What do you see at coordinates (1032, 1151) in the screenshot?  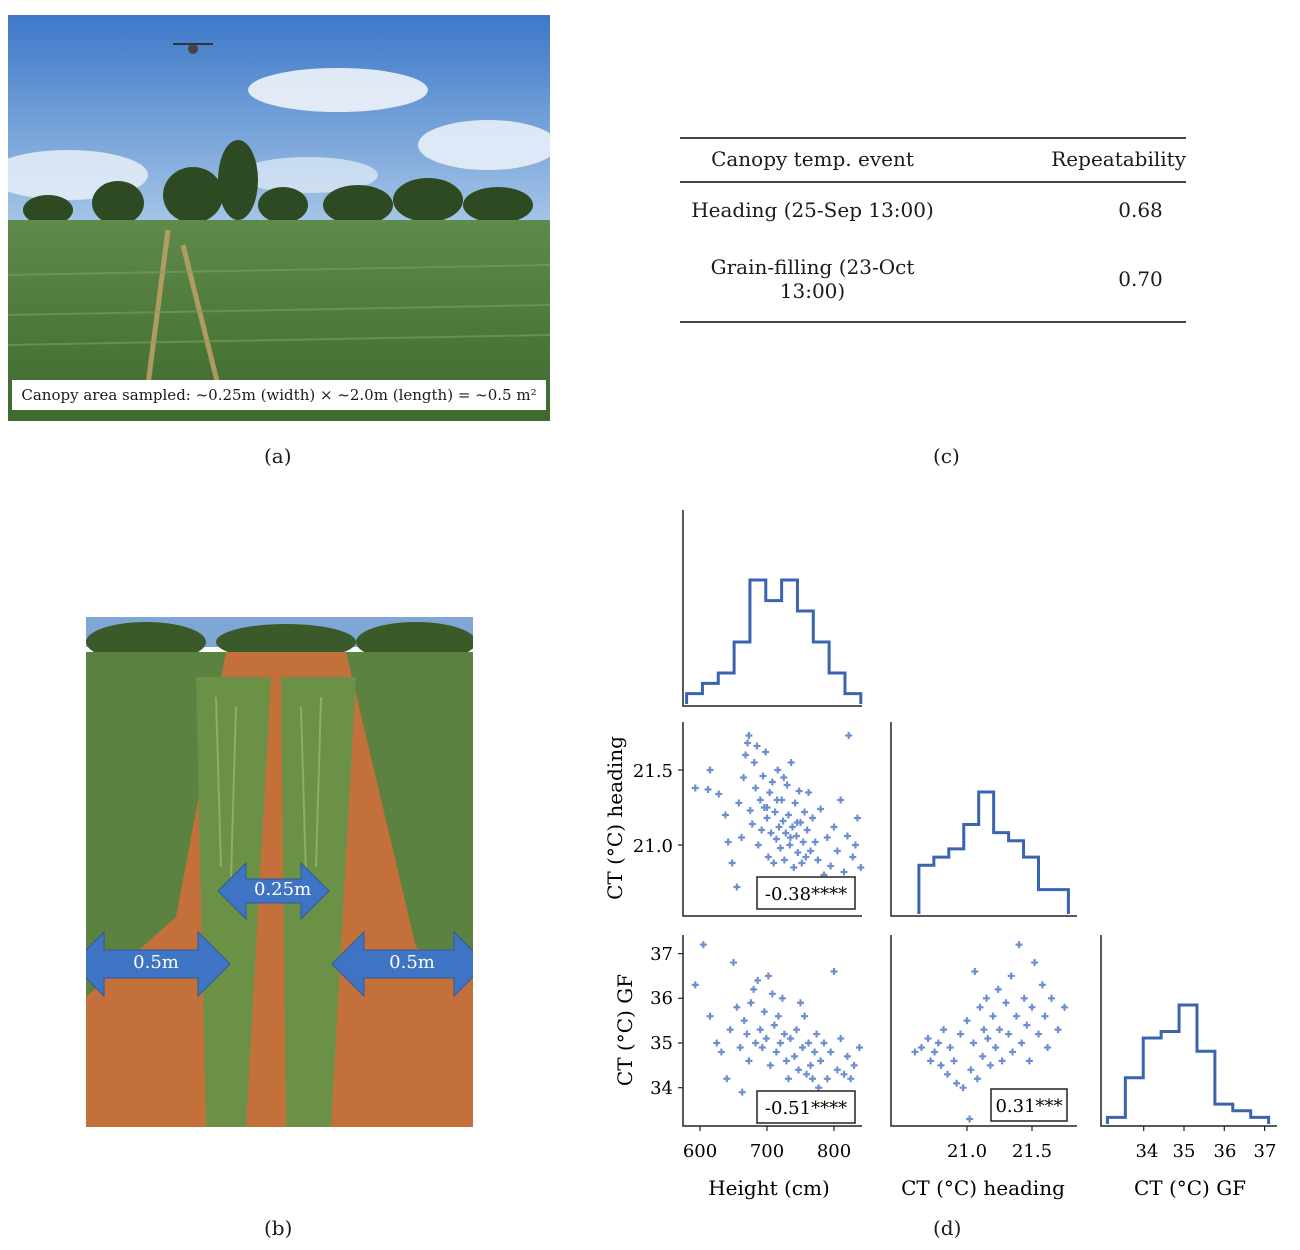 I see `tick-heading-21-5-x: 21.5` at bounding box center [1032, 1151].